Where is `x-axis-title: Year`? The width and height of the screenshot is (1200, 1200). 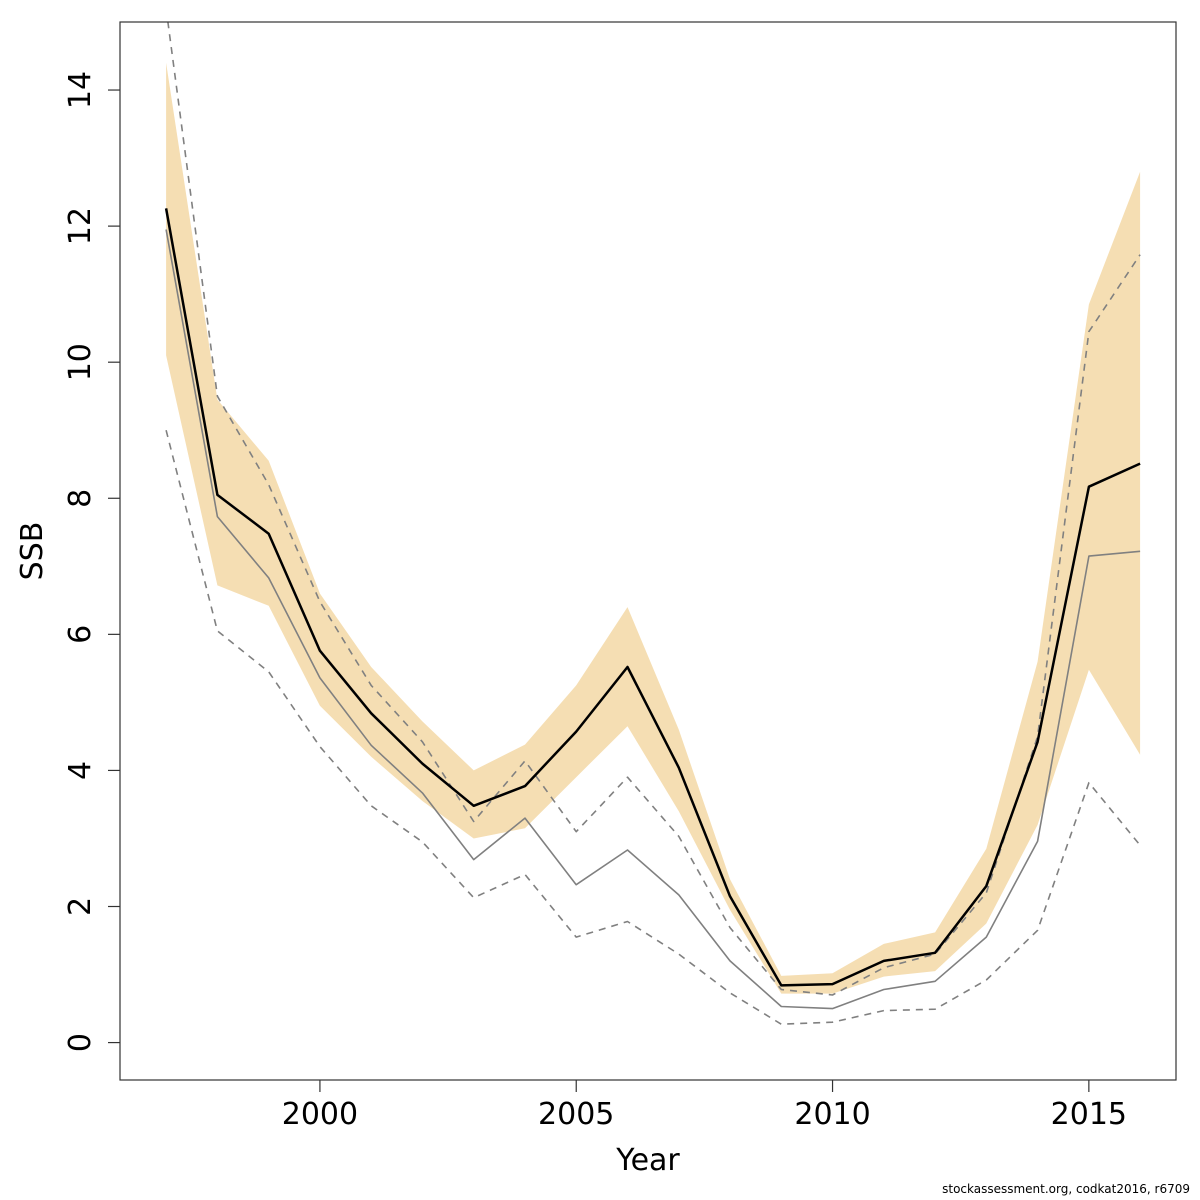
x-axis-title: Year is located at coordinates (647, 1160).